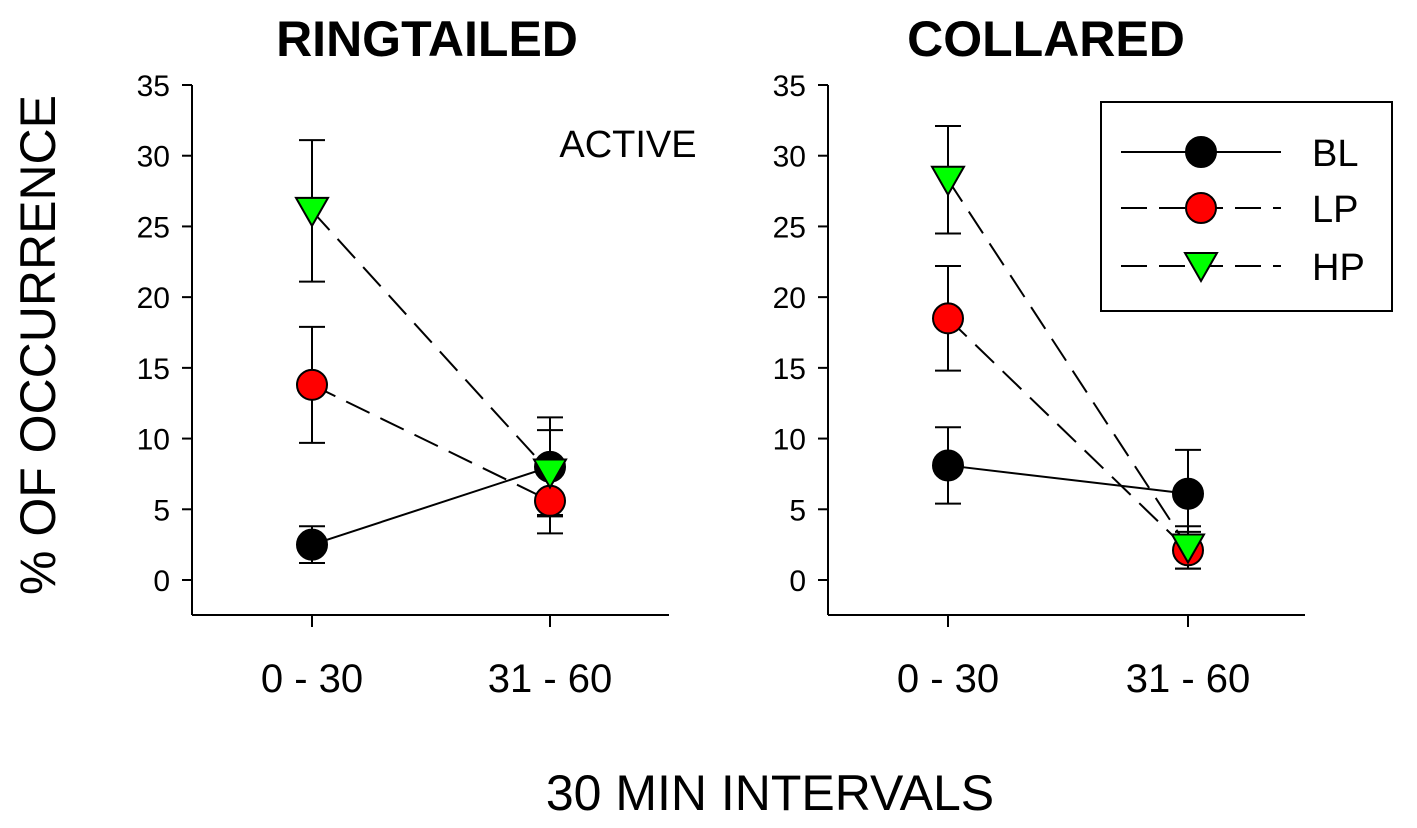  I want to click on legend-box, so click(1246, 206).